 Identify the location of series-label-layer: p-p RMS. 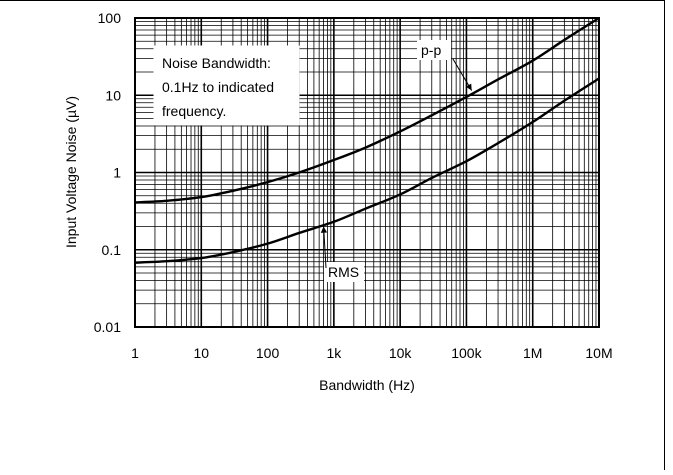
(396, 161).